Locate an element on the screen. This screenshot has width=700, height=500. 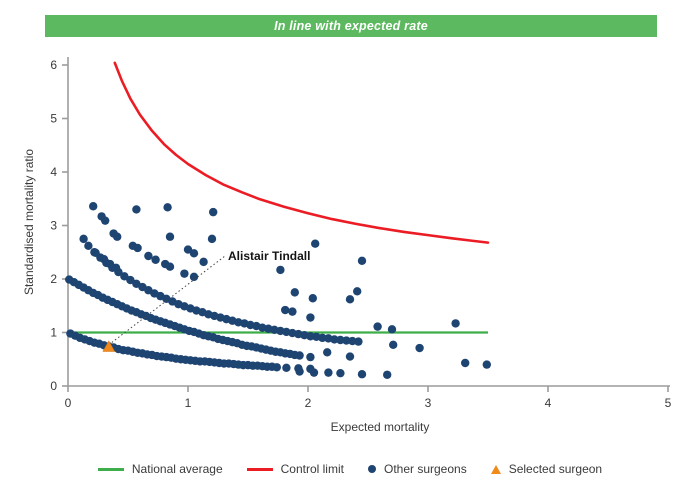
other-surgeons-dot-swatch is located at coordinates (371, 469).